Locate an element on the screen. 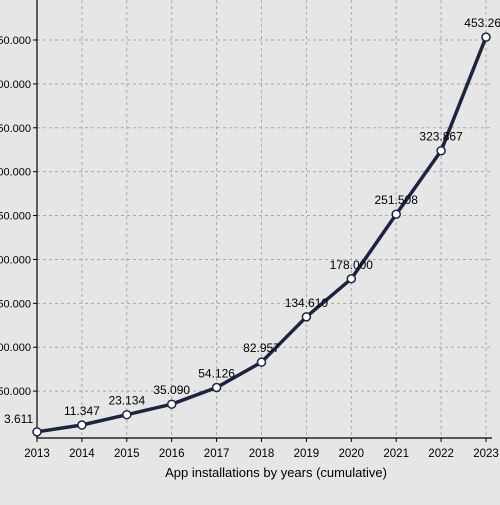 Image resolution: width=500 pixels, height=505 pixels. x-tick-label: 2022 is located at coordinates (441, 454).